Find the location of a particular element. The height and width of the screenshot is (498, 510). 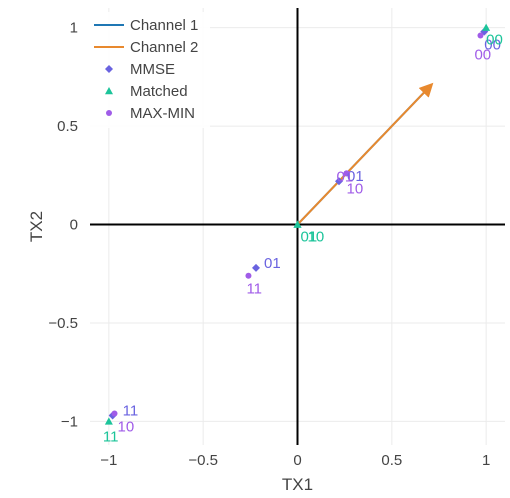

matched-label: 00 is located at coordinates (494, 40).